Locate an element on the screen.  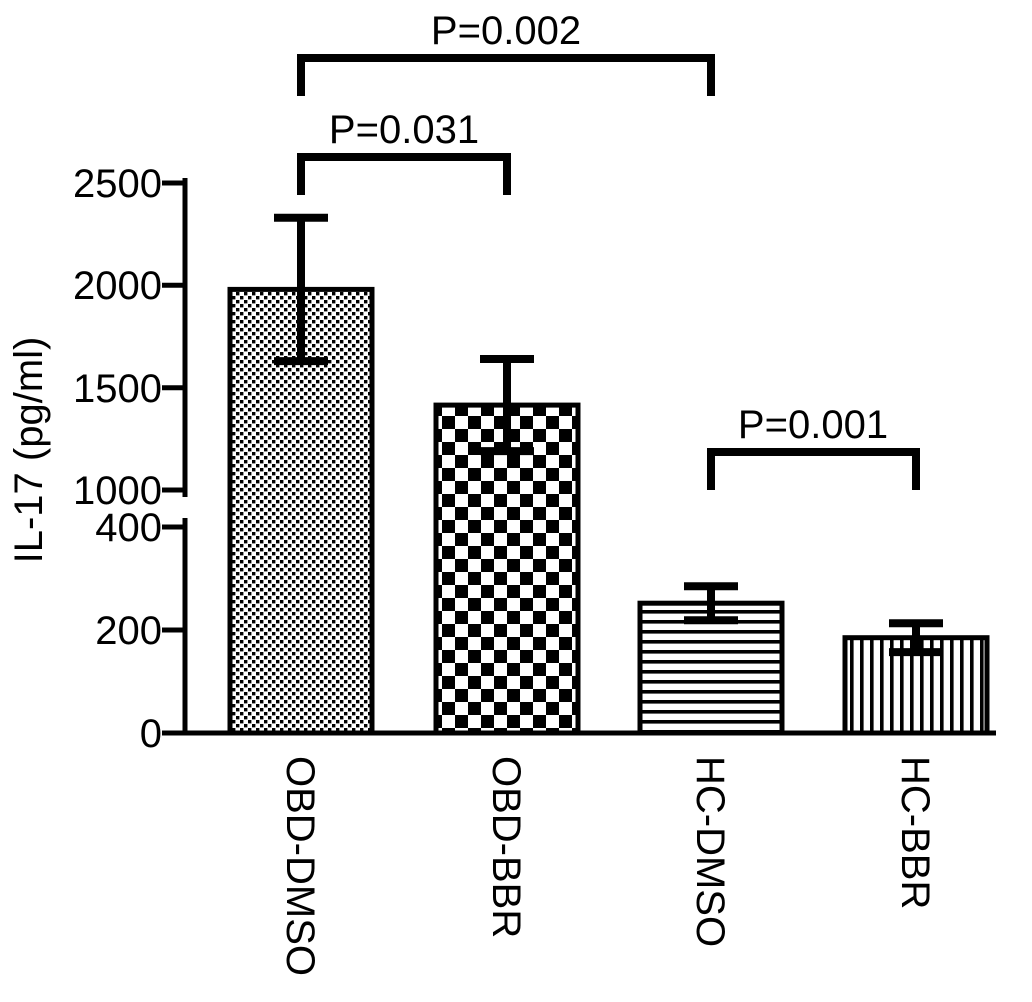
y-tick-label-200: 200 is located at coordinates (128, 631).